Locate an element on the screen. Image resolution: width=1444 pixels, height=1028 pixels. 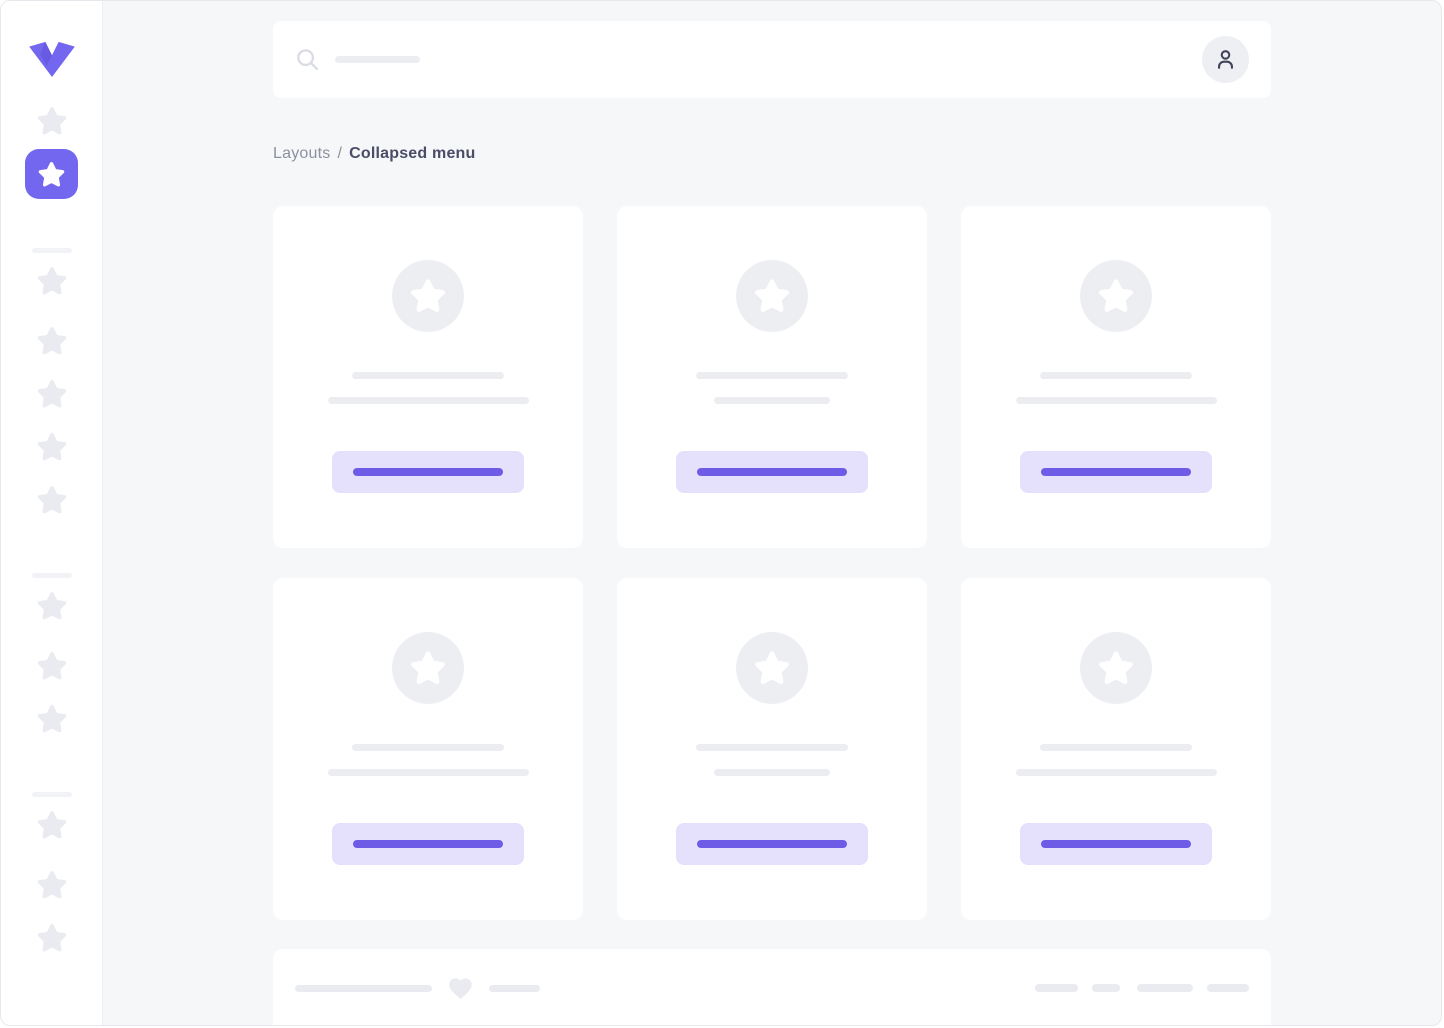
sidebar-groups is located at coordinates (51, 581).